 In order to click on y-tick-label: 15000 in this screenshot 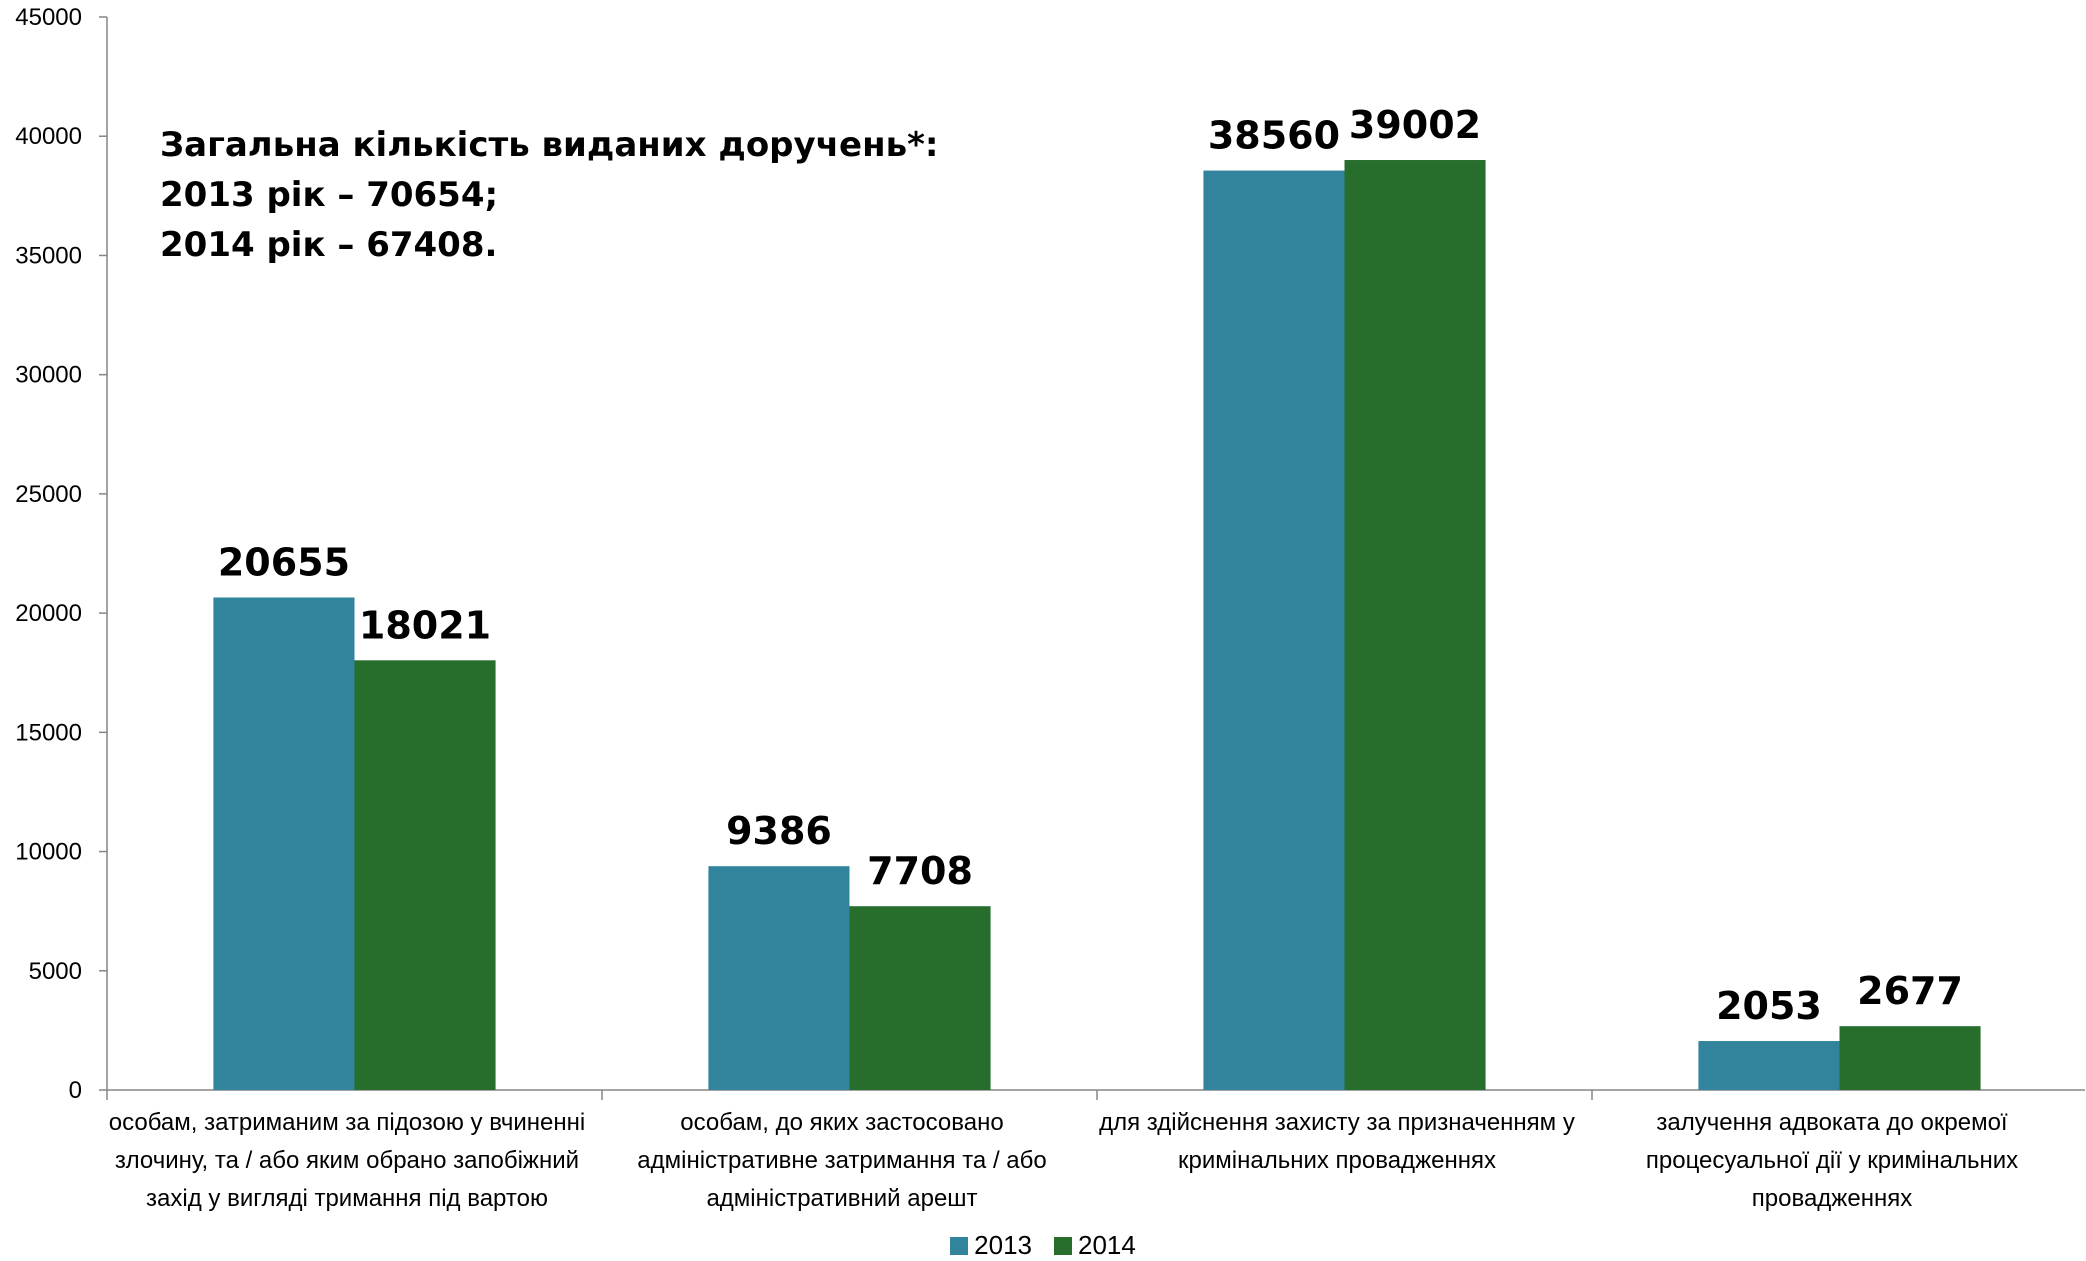, I will do `click(48, 732)`.